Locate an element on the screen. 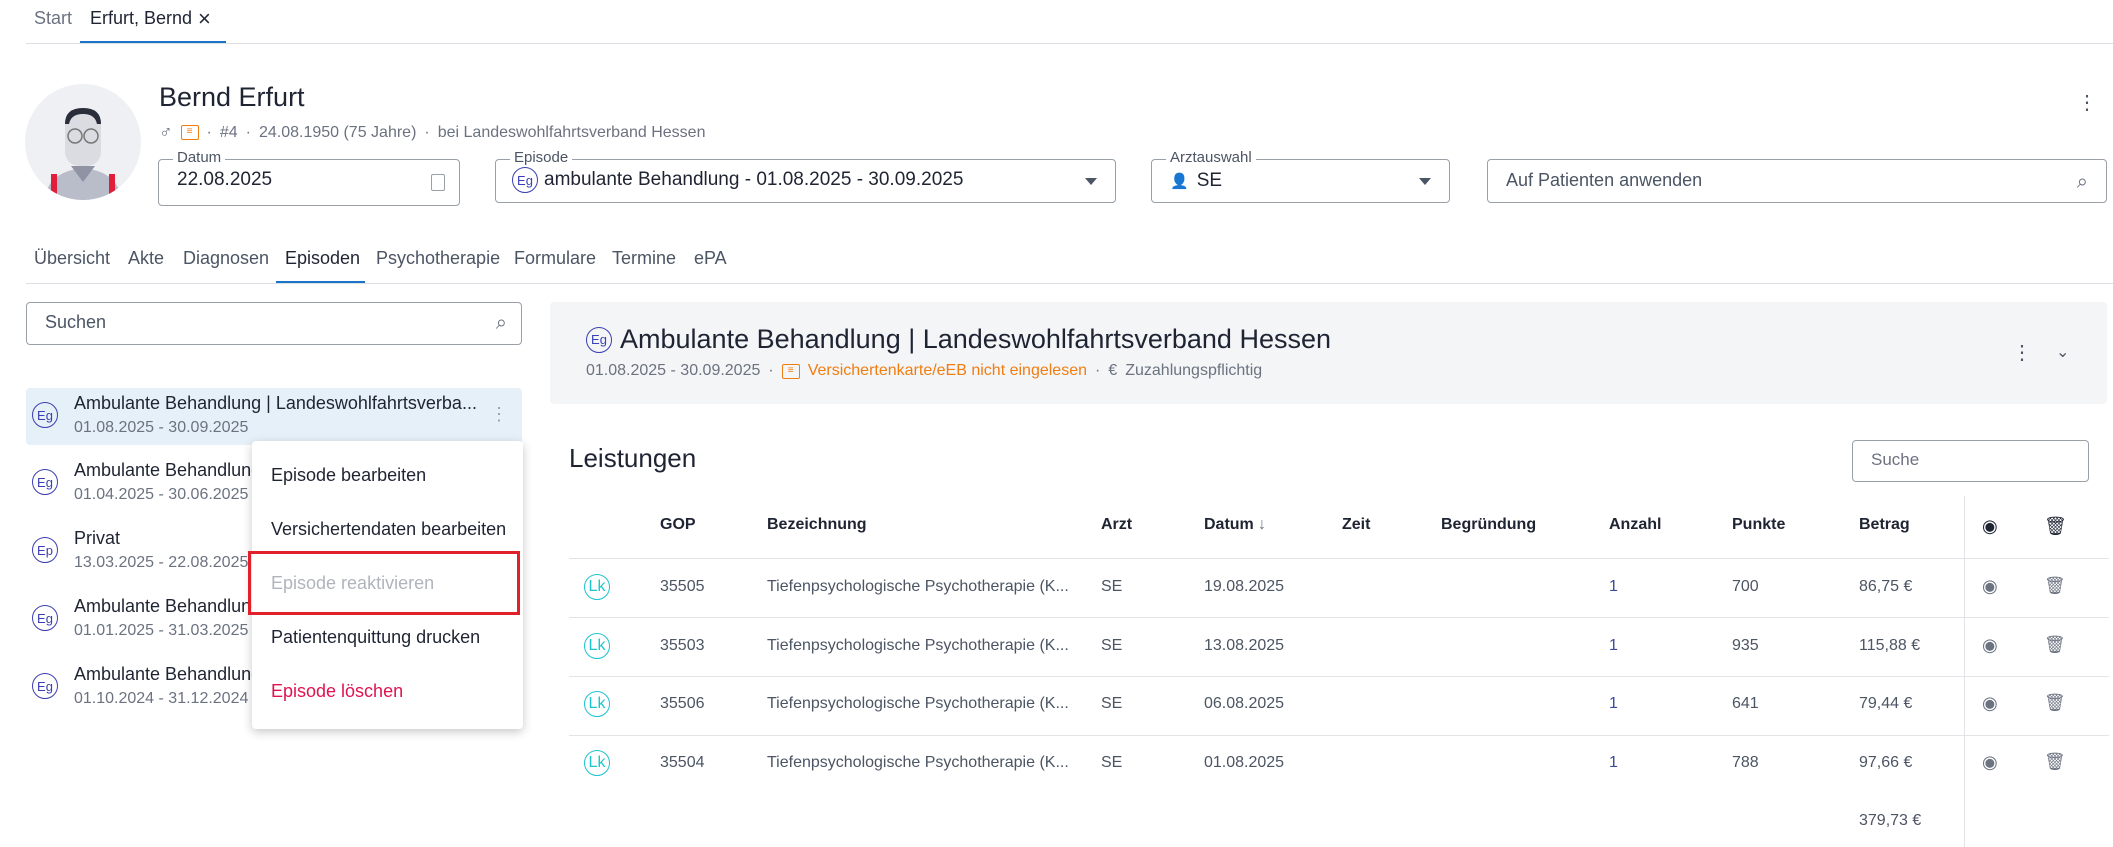  cell-gop: 35503 is located at coordinates (682, 645).